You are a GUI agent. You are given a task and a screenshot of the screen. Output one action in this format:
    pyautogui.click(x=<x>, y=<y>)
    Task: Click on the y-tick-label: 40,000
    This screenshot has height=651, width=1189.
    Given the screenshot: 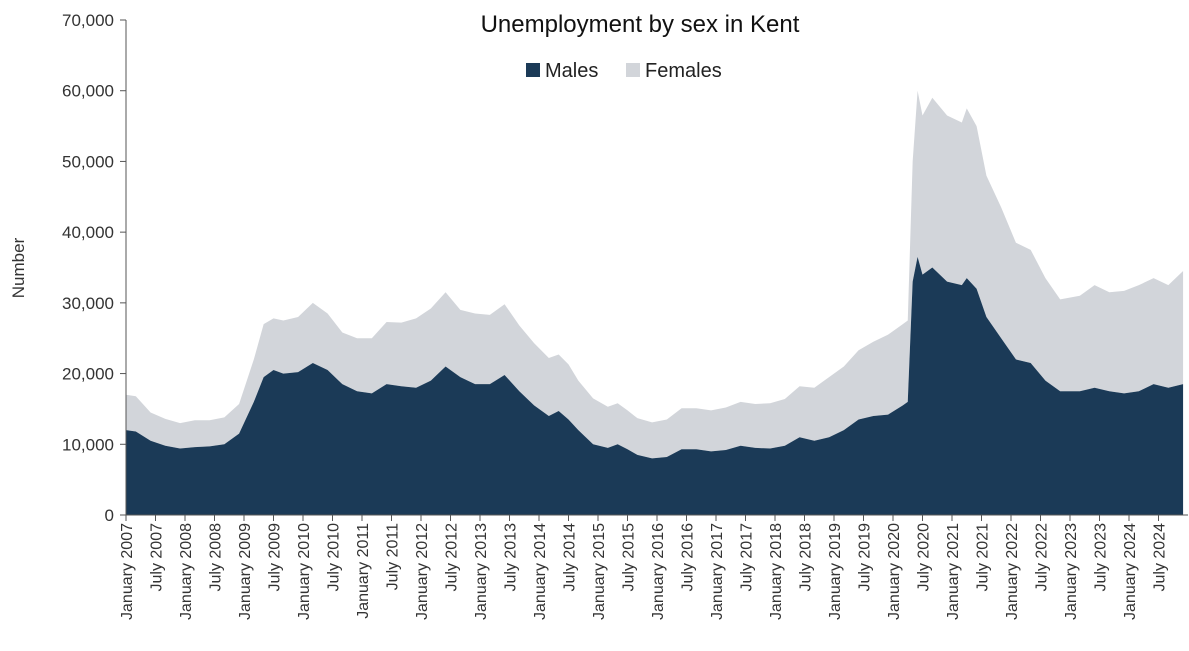 What is the action you would take?
    pyautogui.click(x=88, y=232)
    